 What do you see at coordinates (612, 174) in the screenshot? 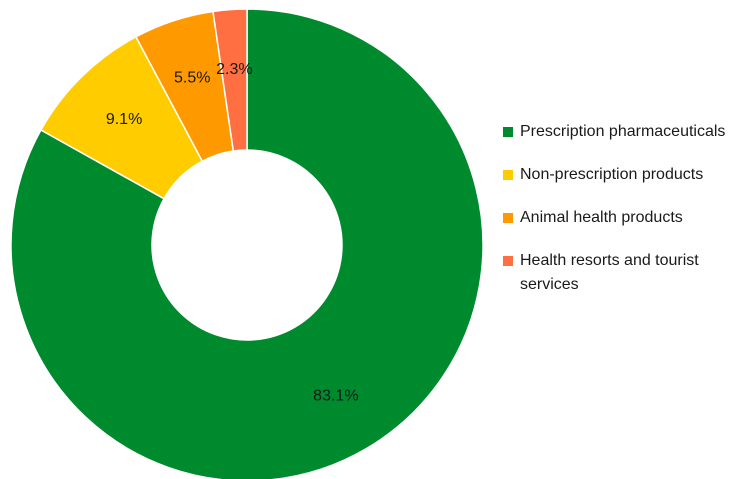
I see `legend-label: Non-prescription products` at bounding box center [612, 174].